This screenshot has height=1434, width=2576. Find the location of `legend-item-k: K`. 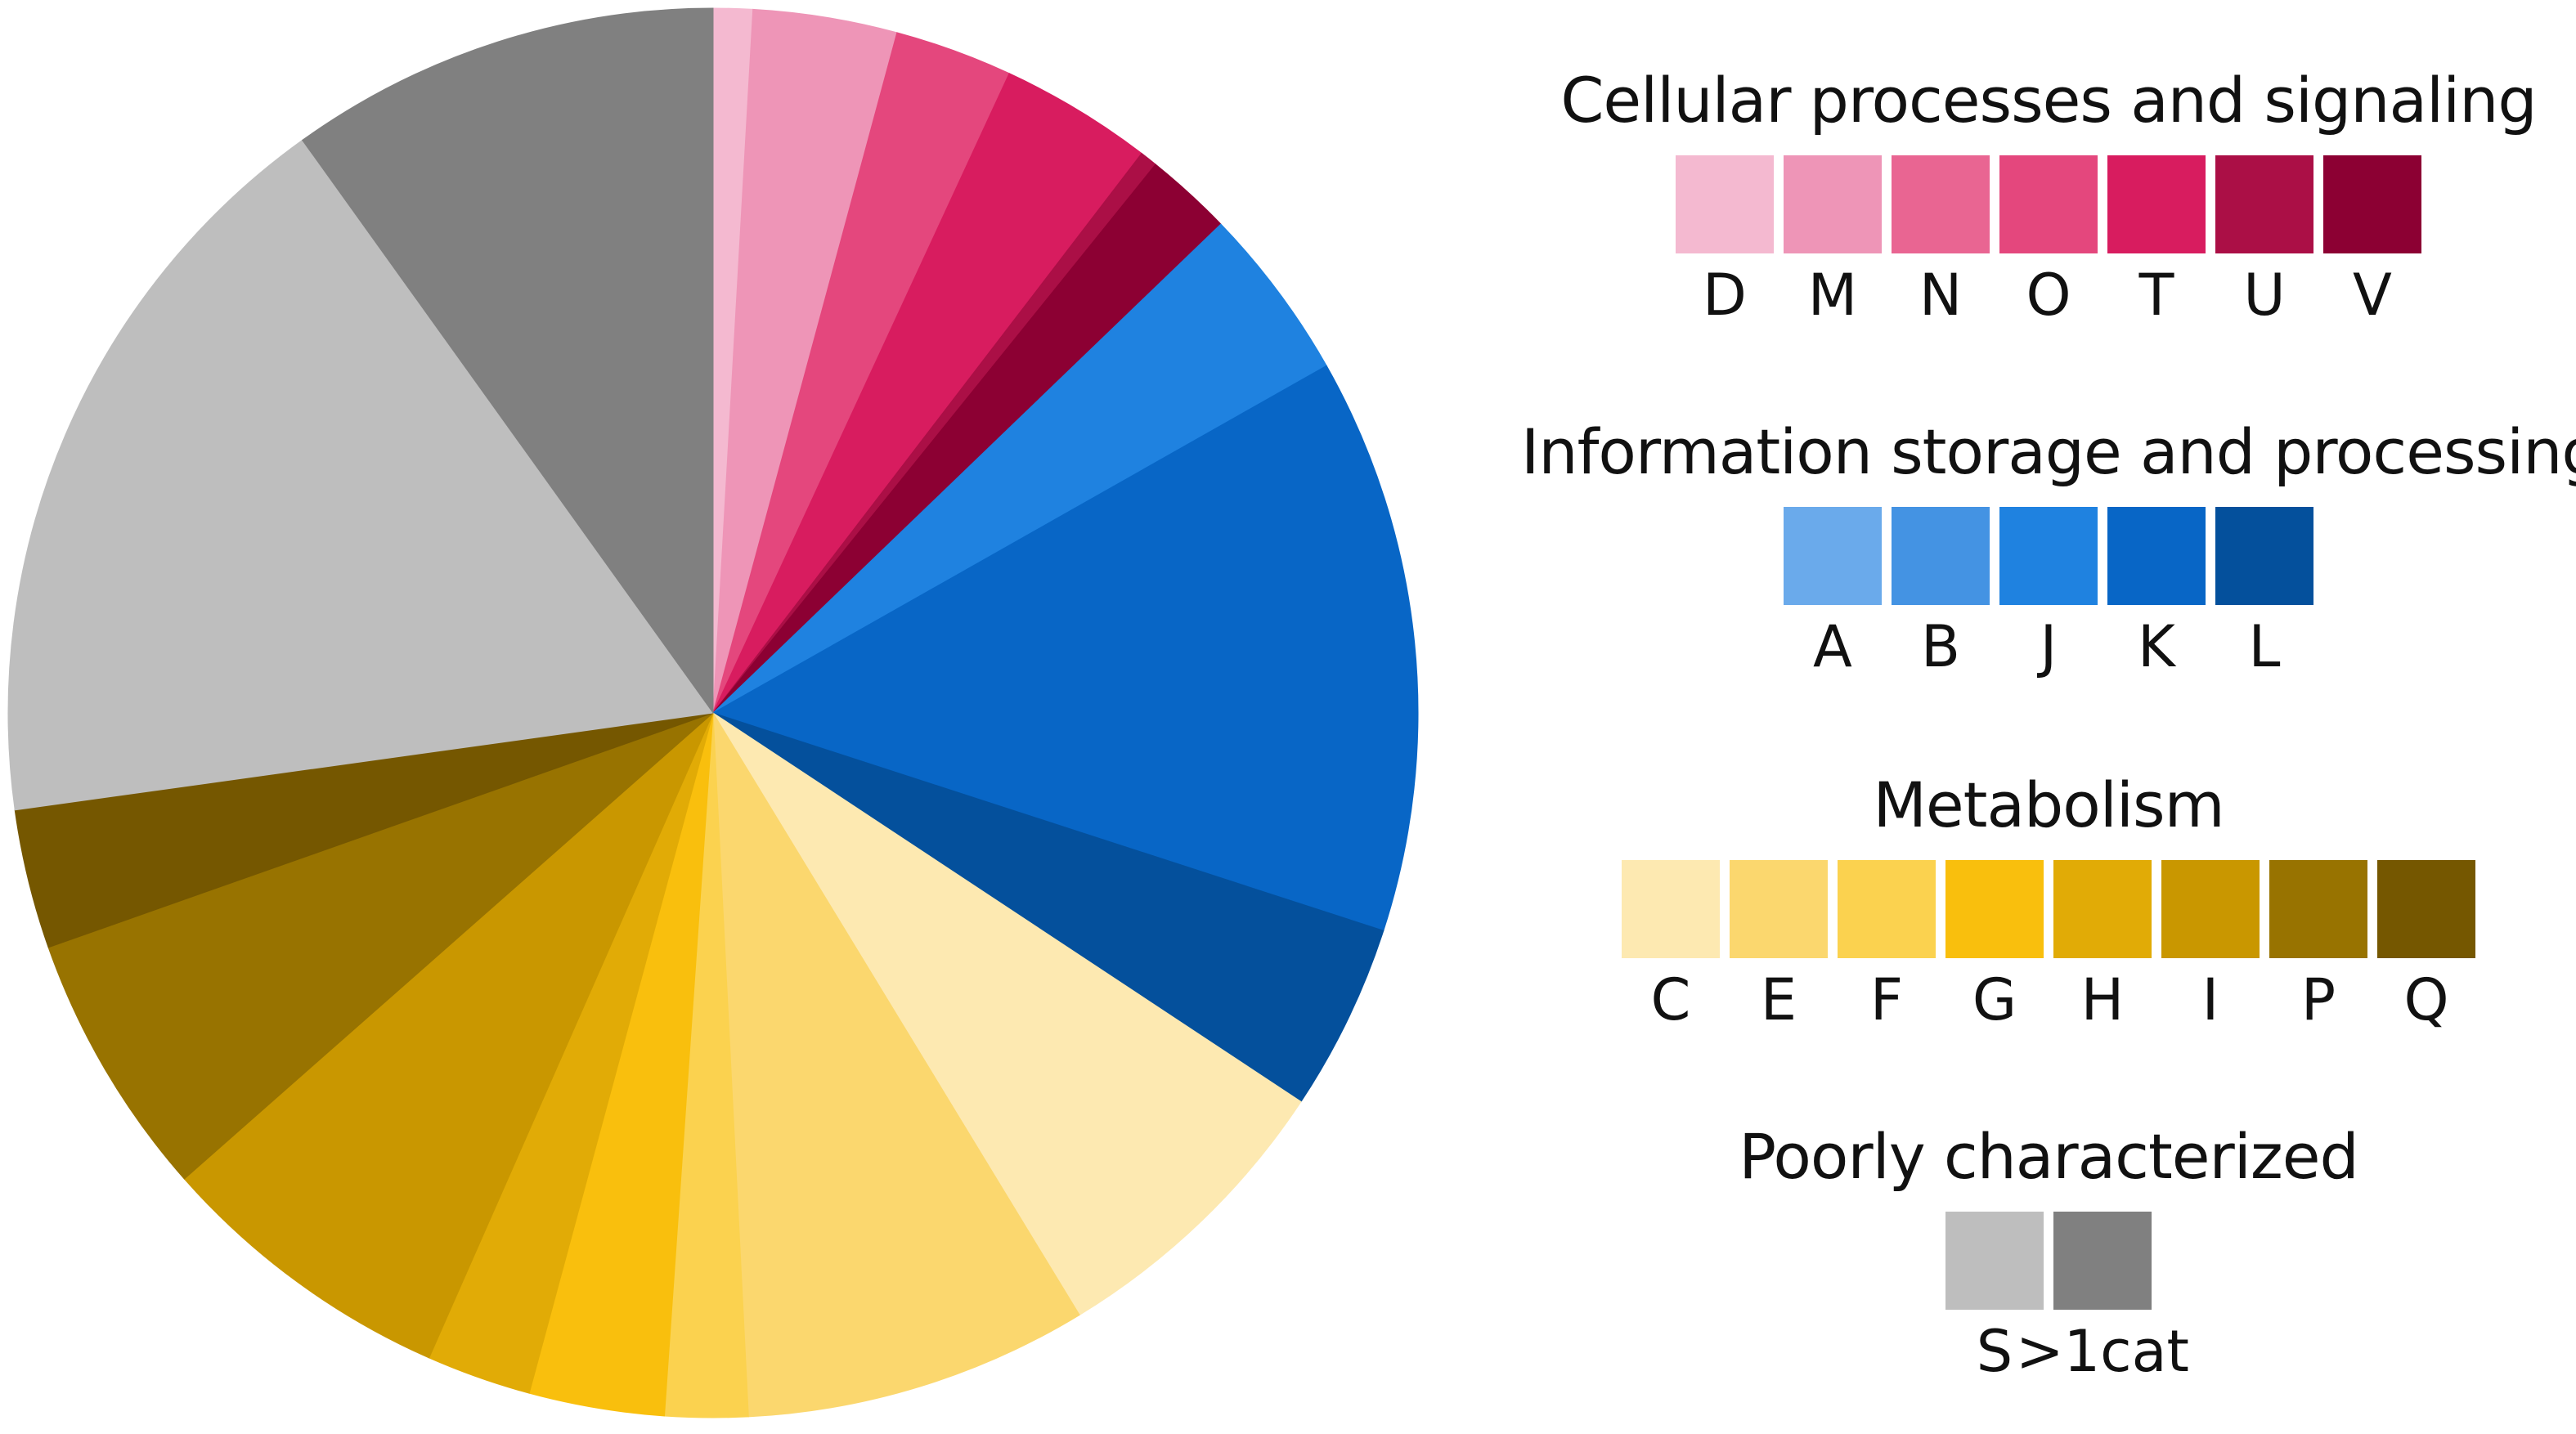

legend-item-k: K is located at coordinates (2156, 593).